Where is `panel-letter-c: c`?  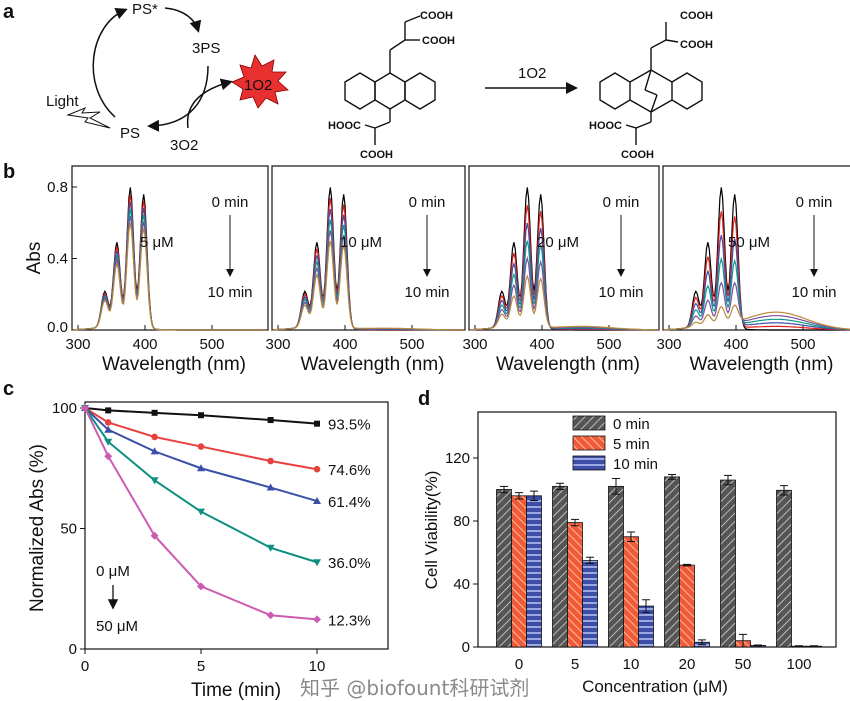 panel-letter-c: c is located at coordinates (8, 389).